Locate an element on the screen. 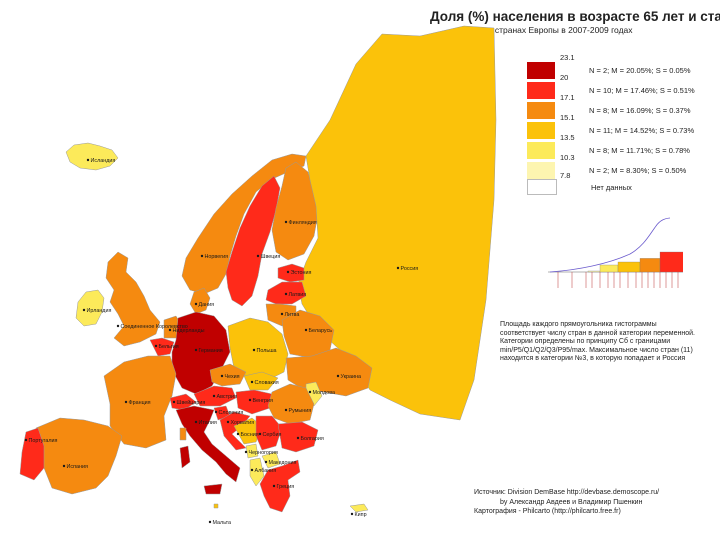  country-albania is located at coordinates (257, 472).